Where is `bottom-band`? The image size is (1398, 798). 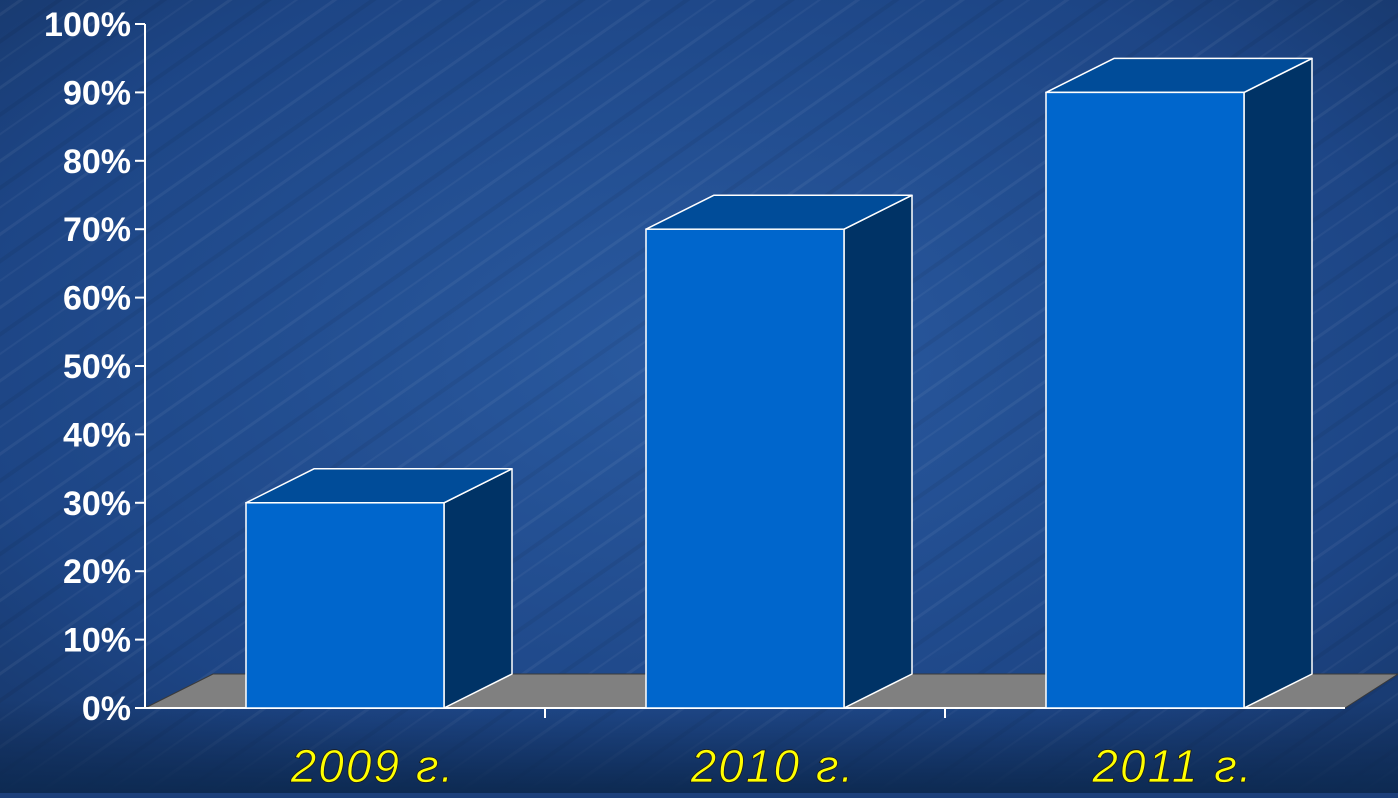
bottom-band is located at coordinates (699, 746).